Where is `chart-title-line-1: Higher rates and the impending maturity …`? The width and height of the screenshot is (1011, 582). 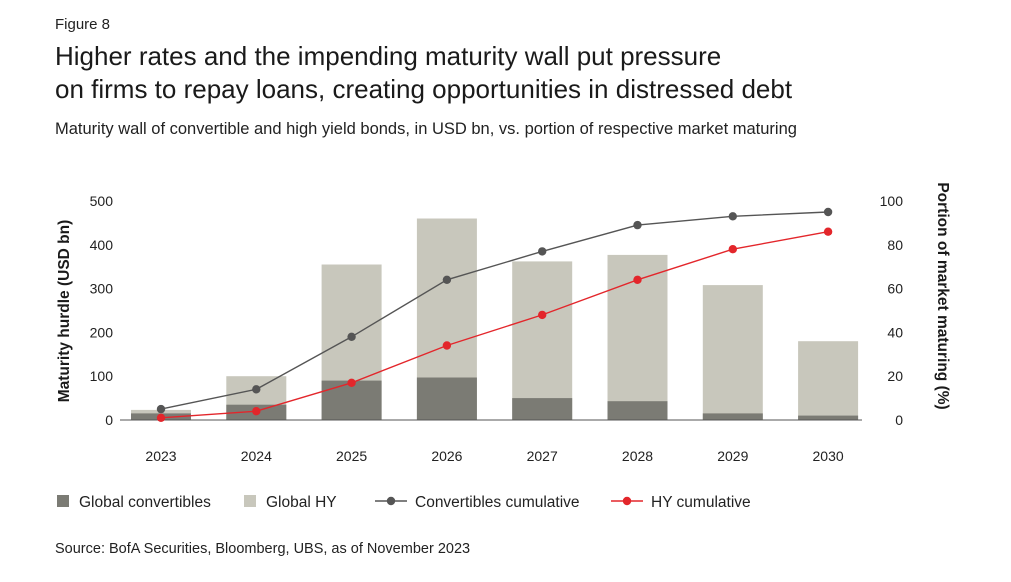
chart-title-line-1: Higher rates and the impending maturity … is located at coordinates (388, 56).